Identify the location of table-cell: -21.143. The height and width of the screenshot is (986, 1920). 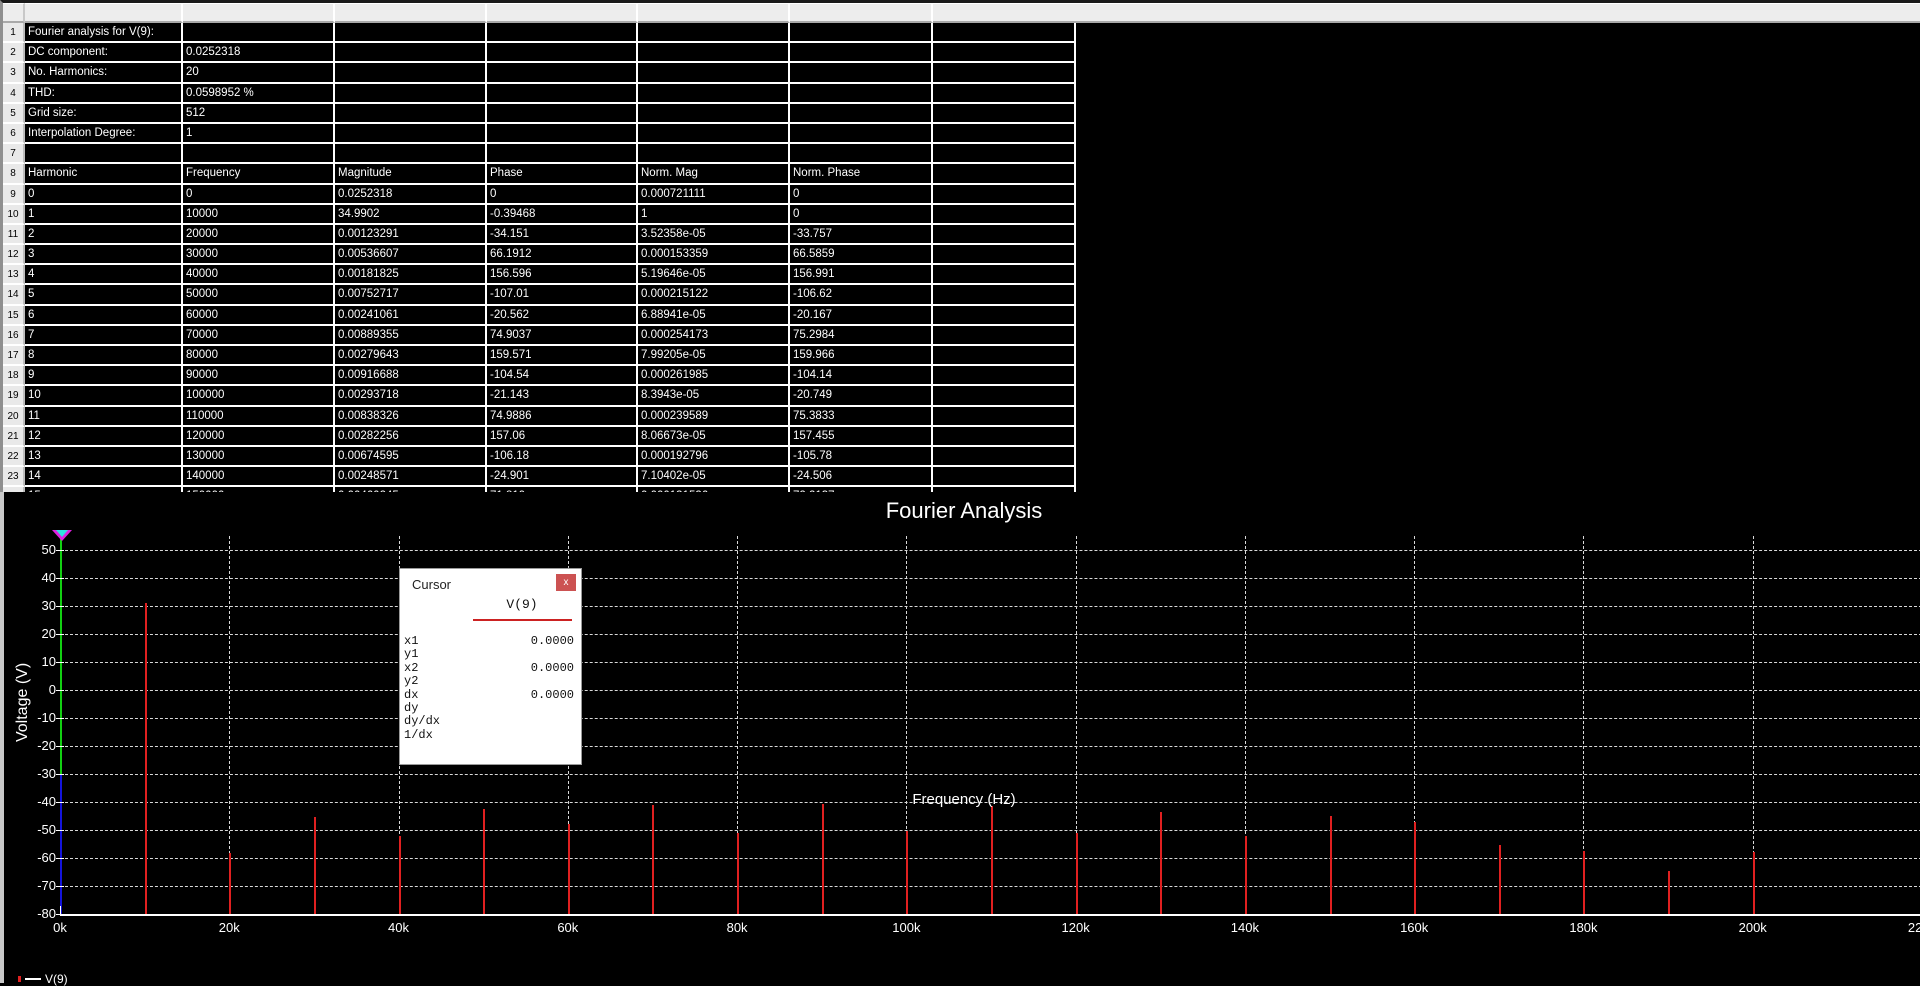
(562, 396).